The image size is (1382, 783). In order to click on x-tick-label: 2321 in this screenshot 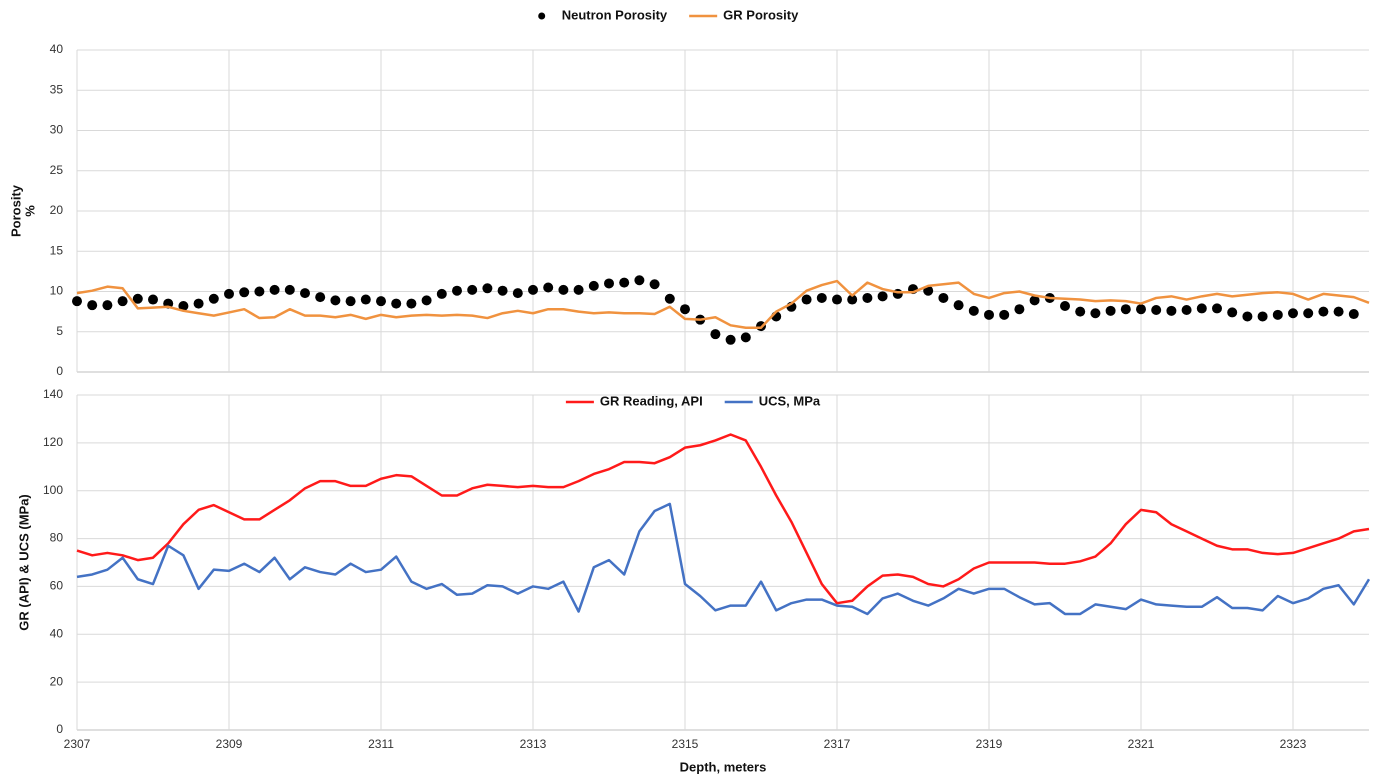, I will do `click(1141, 744)`.